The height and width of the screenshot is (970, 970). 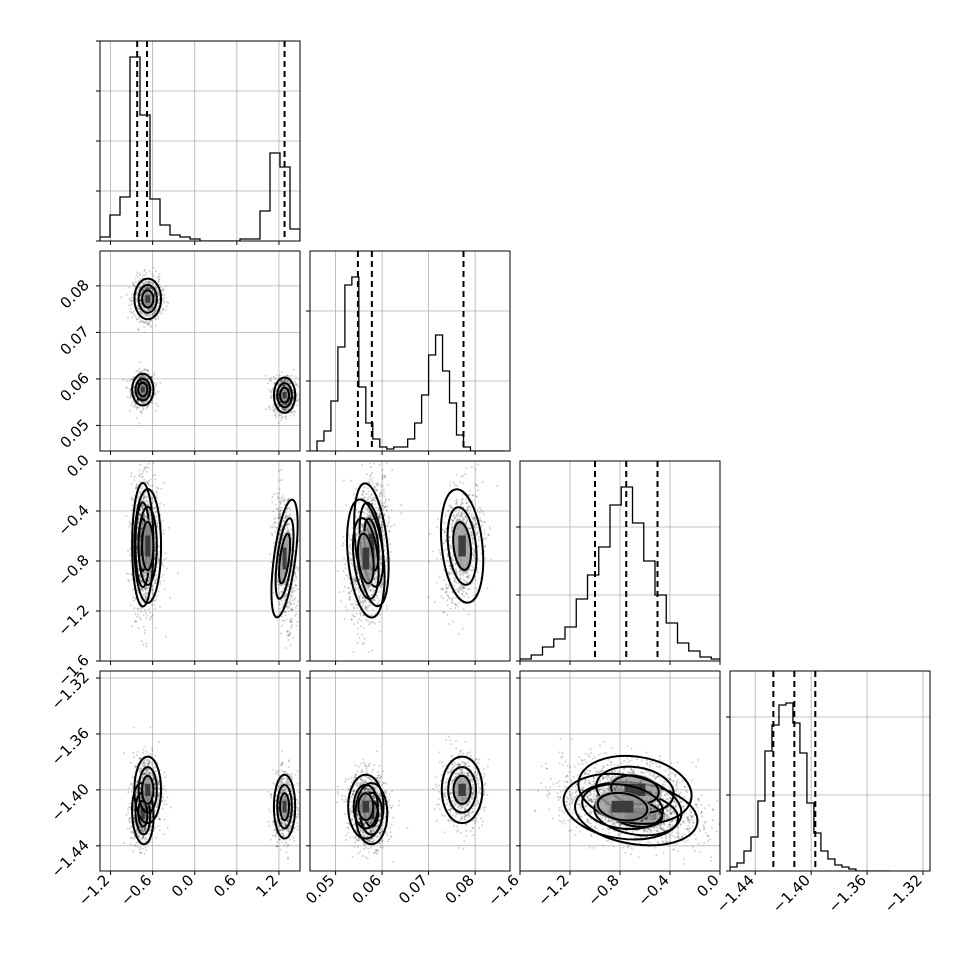 What do you see at coordinates (200, 351) in the screenshot?
I see `panel-content` at bounding box center [200, 351].